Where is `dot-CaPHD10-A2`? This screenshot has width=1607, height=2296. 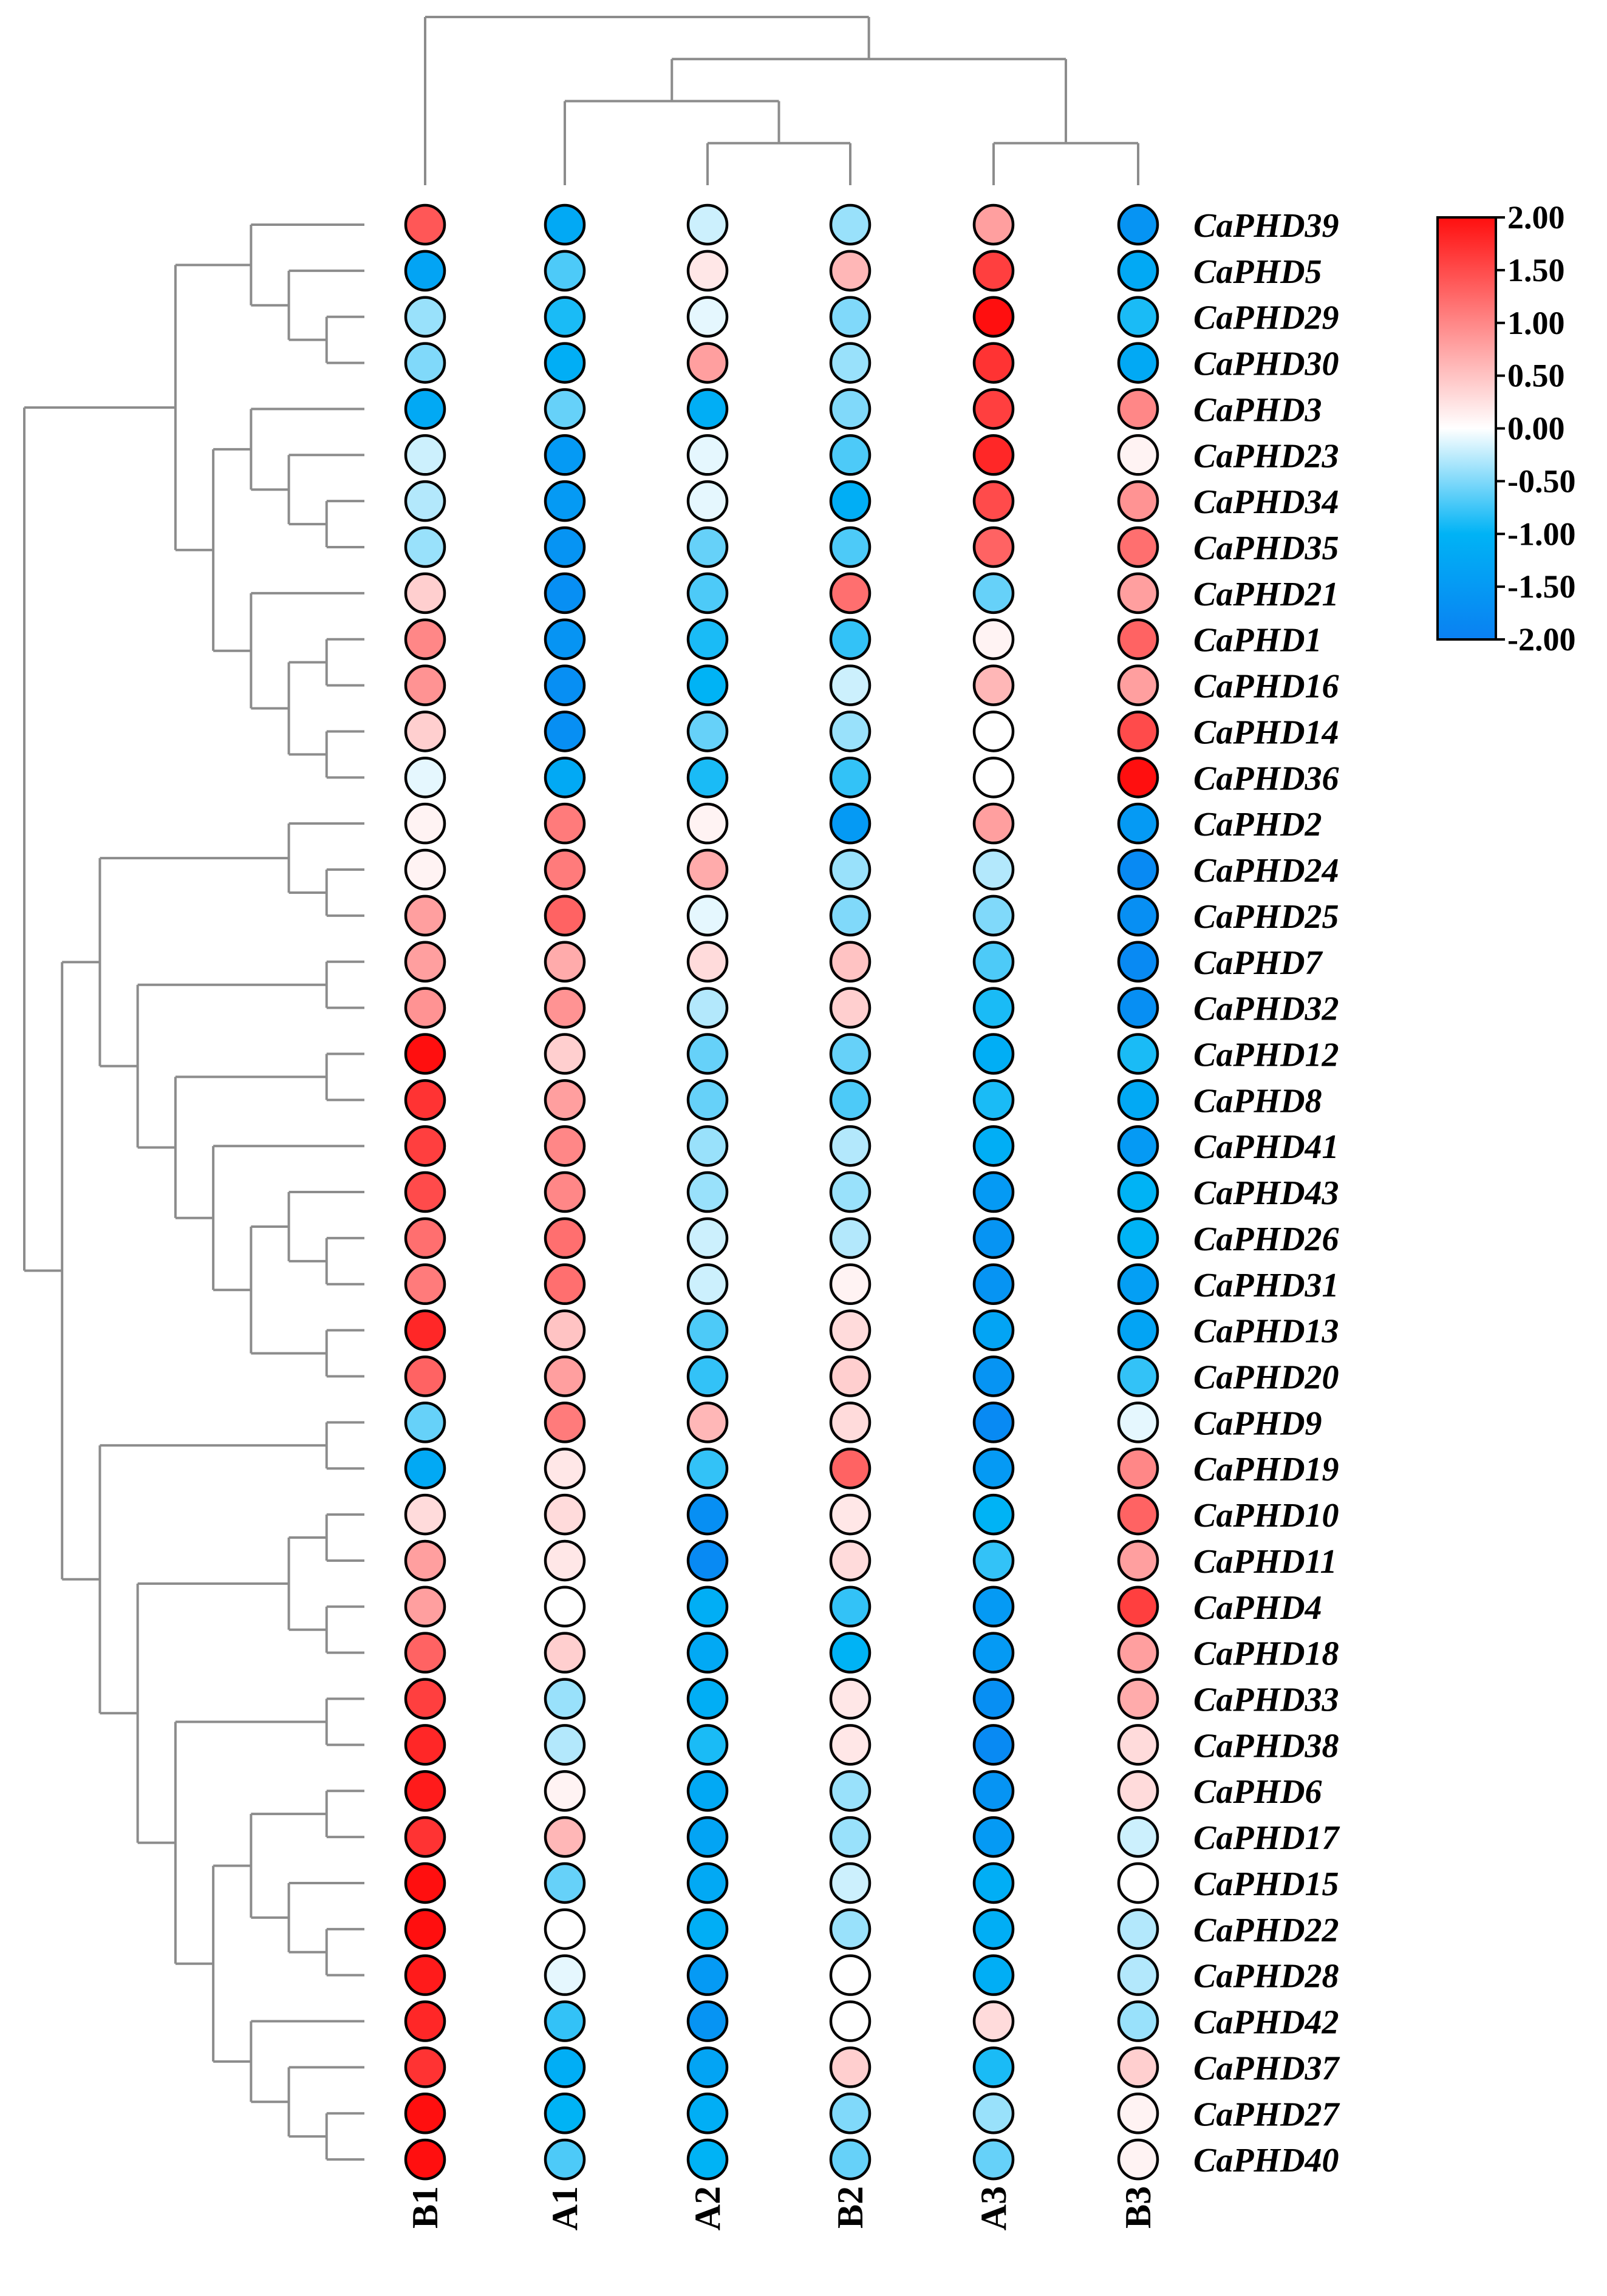 dot-CaPHD10-A2 is located at coordinates (707, 1514).